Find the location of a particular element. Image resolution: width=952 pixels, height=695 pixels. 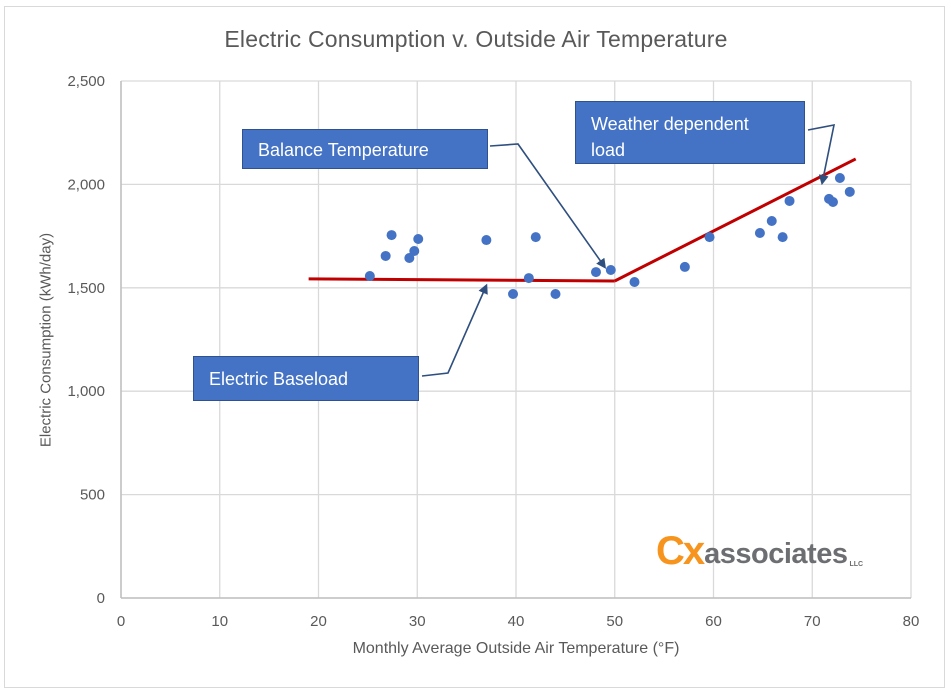

x-tick-label: 60 is located at coordinates (713, 621).